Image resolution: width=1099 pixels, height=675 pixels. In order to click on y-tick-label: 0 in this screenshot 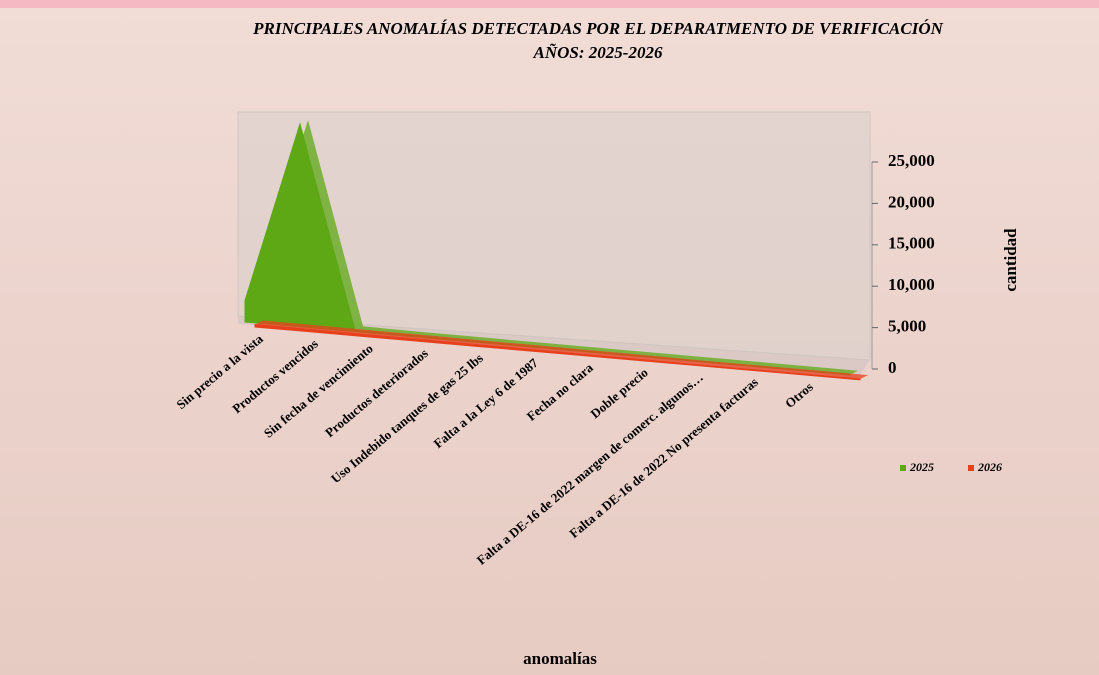, I will do `click(892, 367)`.